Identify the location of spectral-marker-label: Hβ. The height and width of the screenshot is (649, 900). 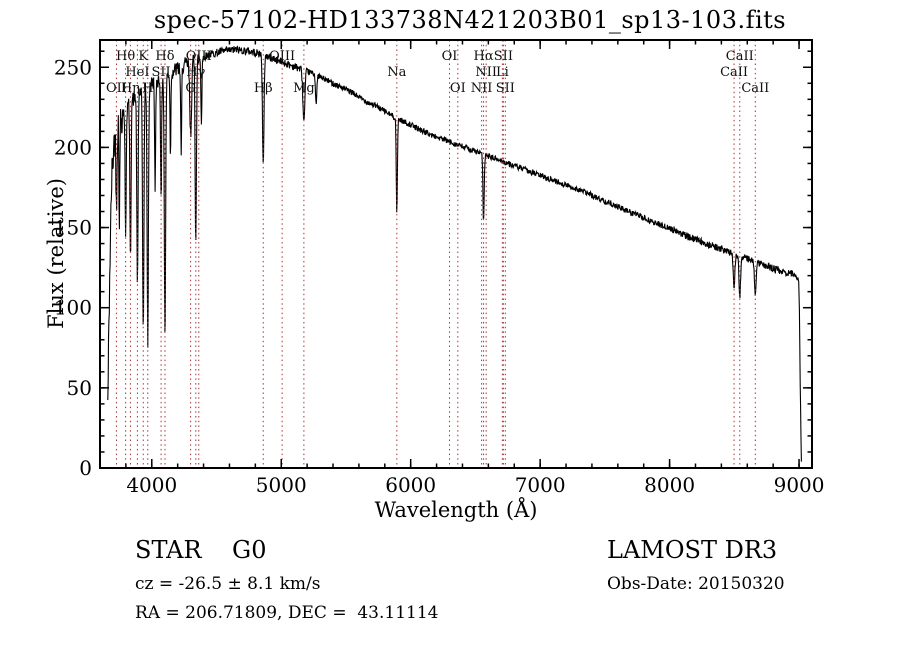
(263, 88).